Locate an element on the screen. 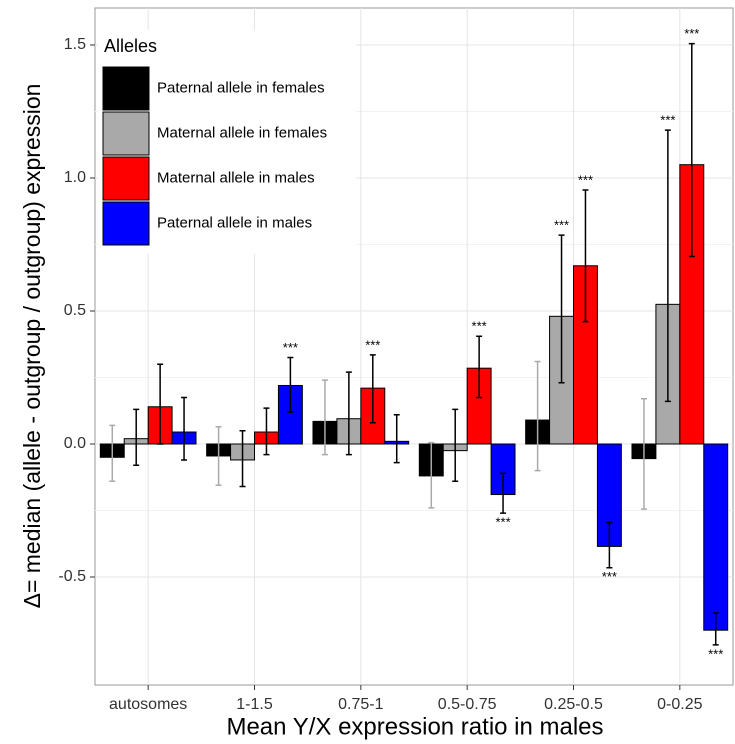  x-tick-label: 0-0.25 is located at coordinates (679, 704).